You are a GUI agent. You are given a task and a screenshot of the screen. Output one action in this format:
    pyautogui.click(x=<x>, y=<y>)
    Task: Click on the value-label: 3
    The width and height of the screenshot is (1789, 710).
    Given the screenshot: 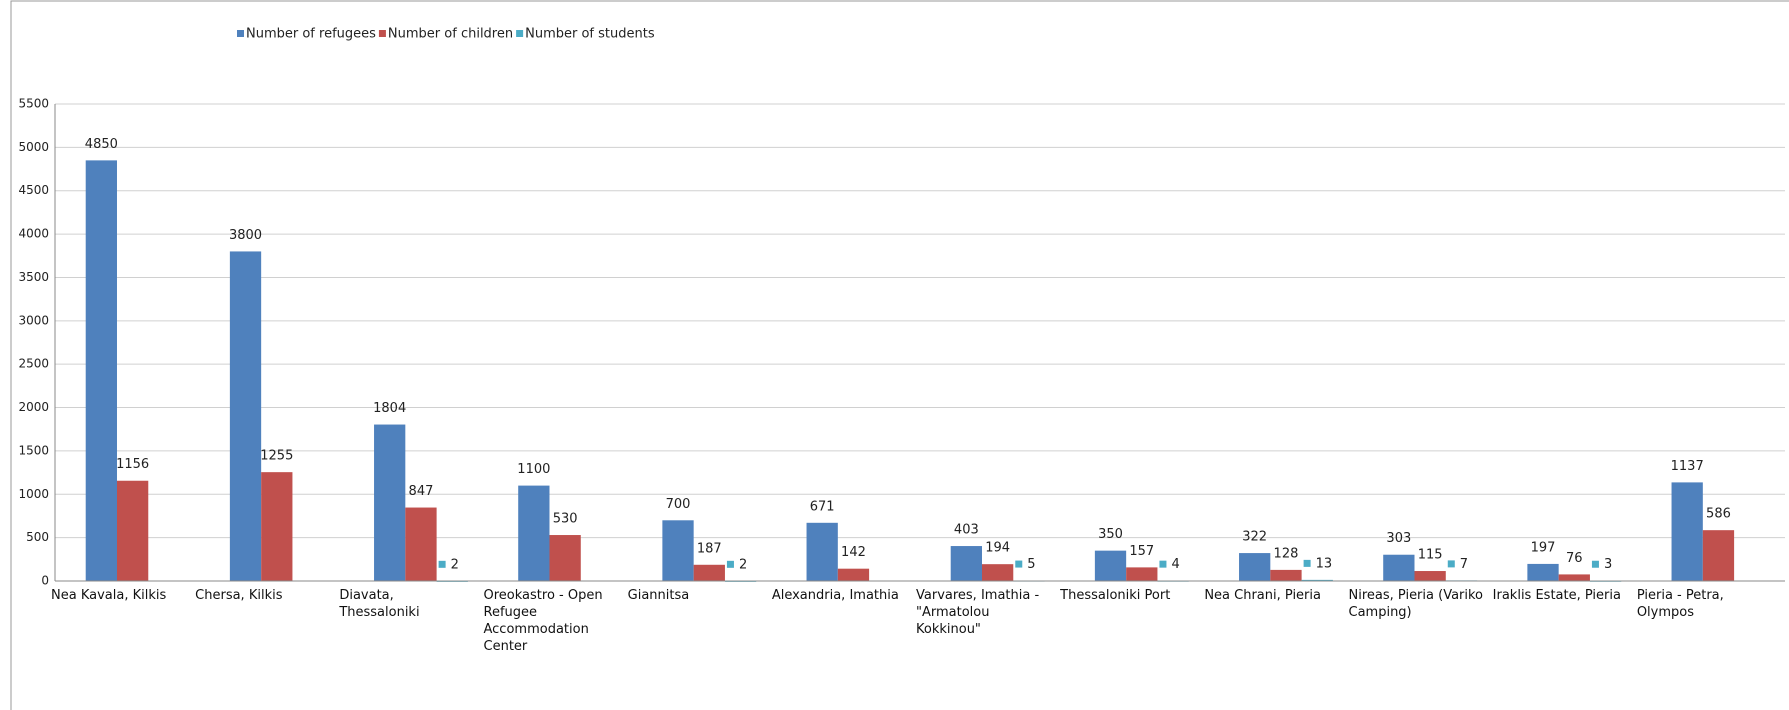 What is the action you would take?
    pyautogui.click(x=1608, y=564)
    